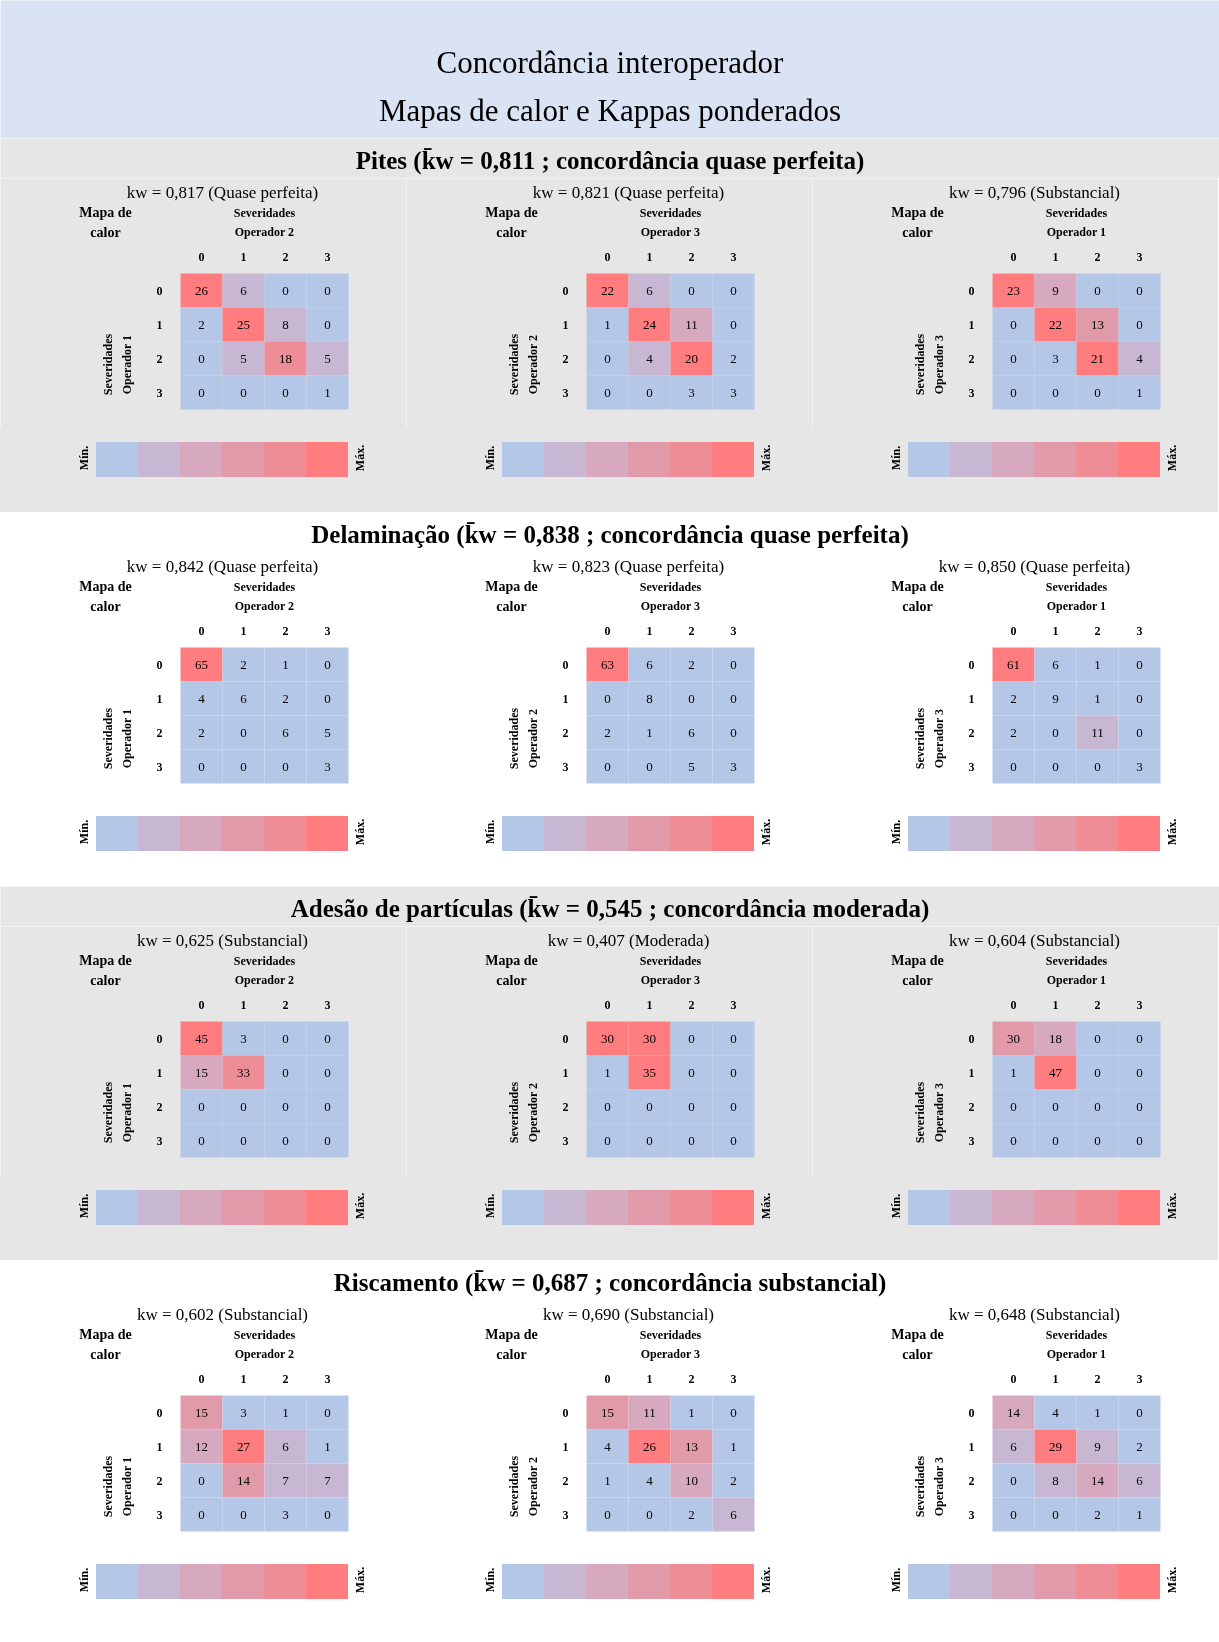 Image resolution: width=1219 pixels, height=1642 pixels. What do you see at coordinates (523, 738) in the screenshot?
I see `y-axis-title: Severidades Operador 2` at bounding box center [523, 738].